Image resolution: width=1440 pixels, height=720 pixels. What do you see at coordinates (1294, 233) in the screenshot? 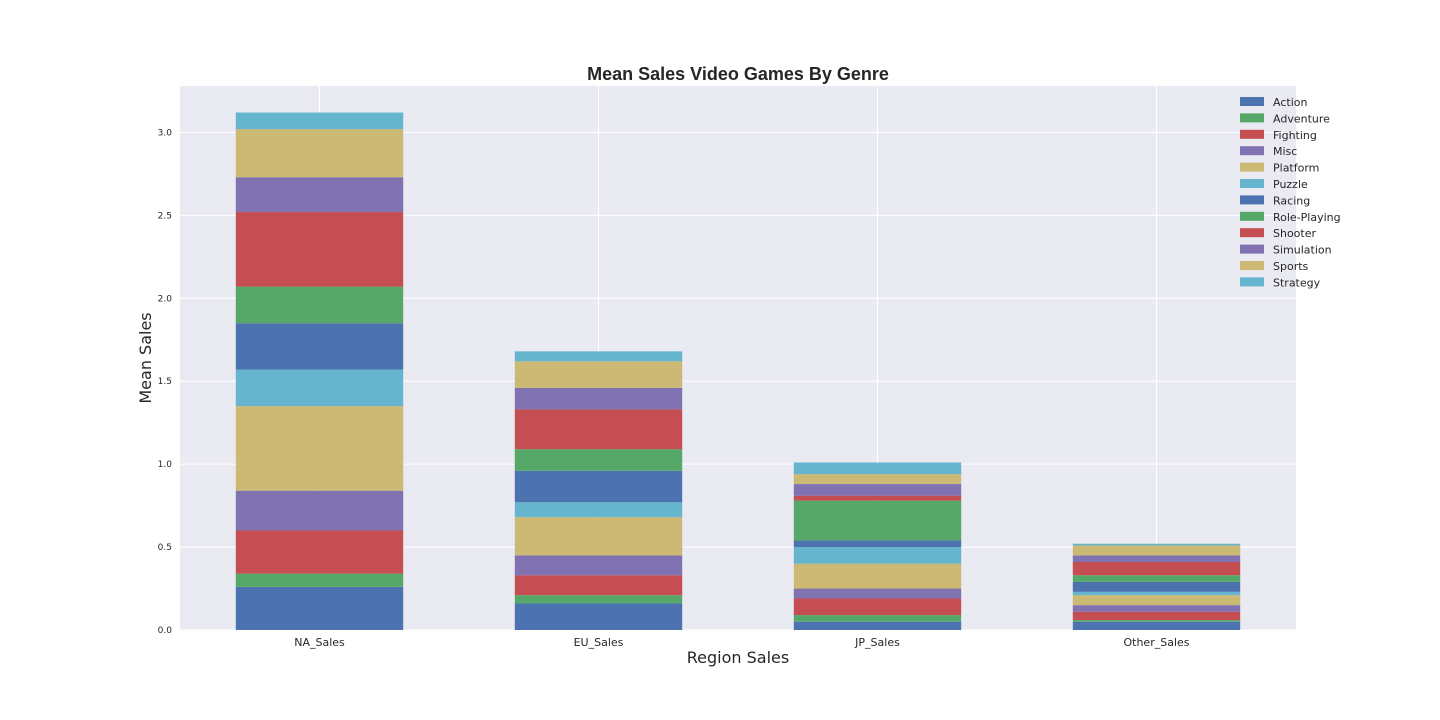
I see `legend-label: Shooter` at bounding box center [1294, 233].